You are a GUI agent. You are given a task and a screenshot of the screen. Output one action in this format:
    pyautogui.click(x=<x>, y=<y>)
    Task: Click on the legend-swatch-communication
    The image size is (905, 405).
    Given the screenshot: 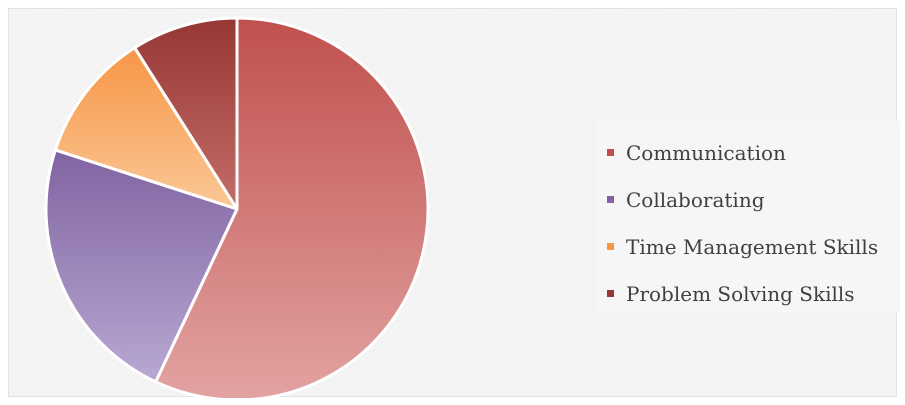 What is the action you would take?
    pyautogui.click(x=610, y=152)
    